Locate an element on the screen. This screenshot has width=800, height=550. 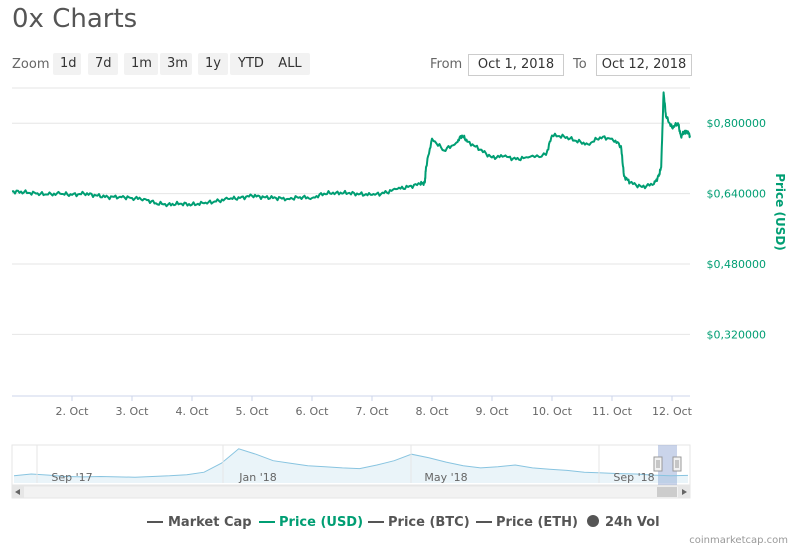
scroll-left-button is located at coordinates (18, 492).